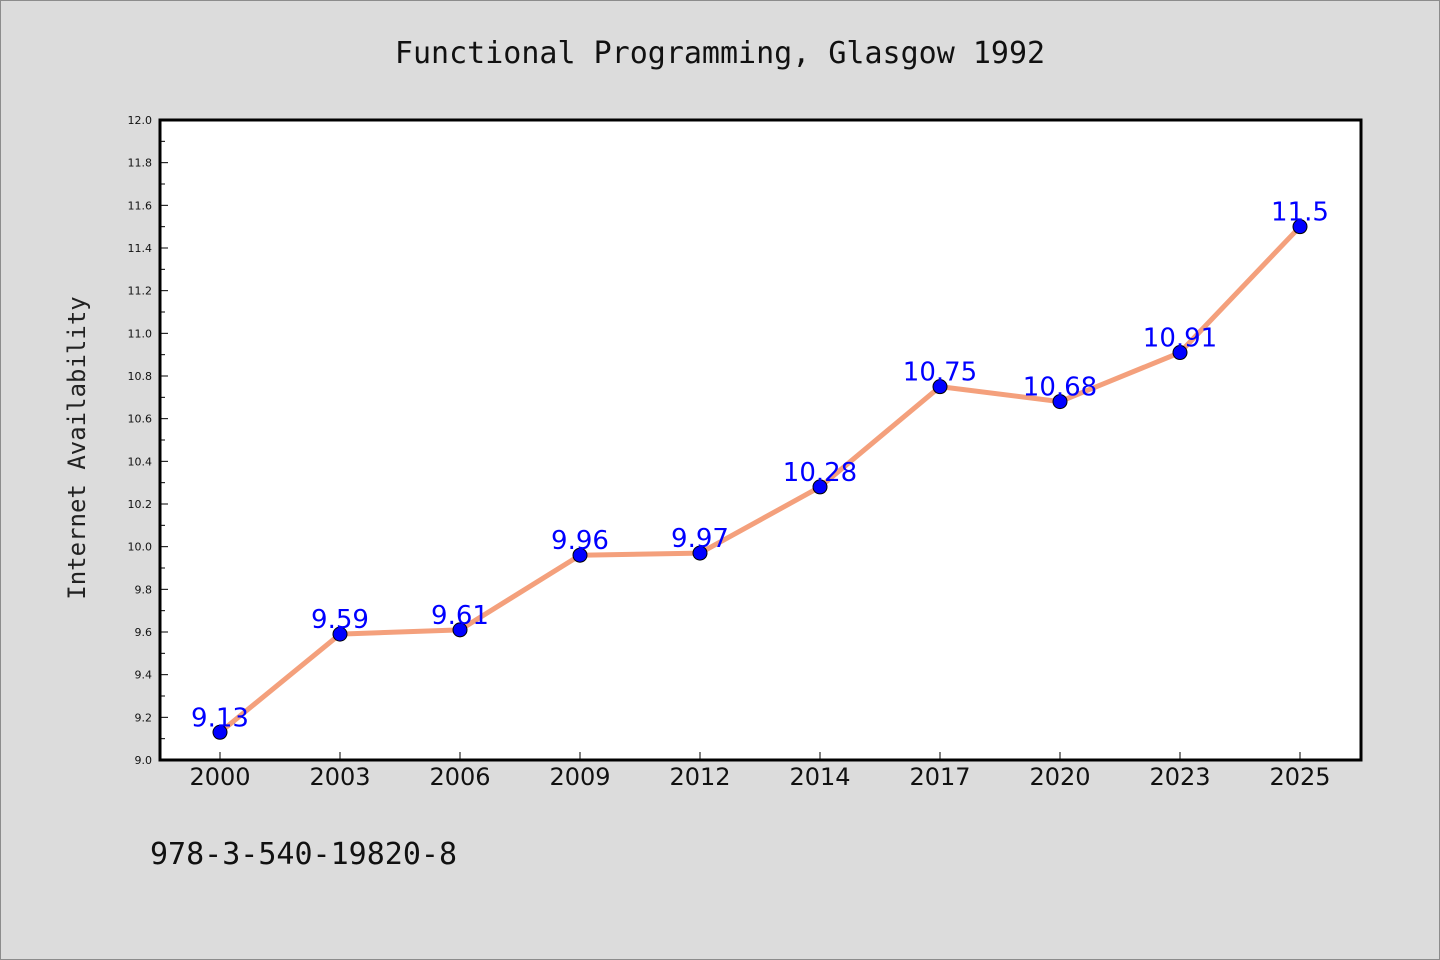 The height and width of the screenshot is (960, 1440). Describe the element at coordinates (820, 473) in the screenshot. I see `data-label: 10.28` at that location.